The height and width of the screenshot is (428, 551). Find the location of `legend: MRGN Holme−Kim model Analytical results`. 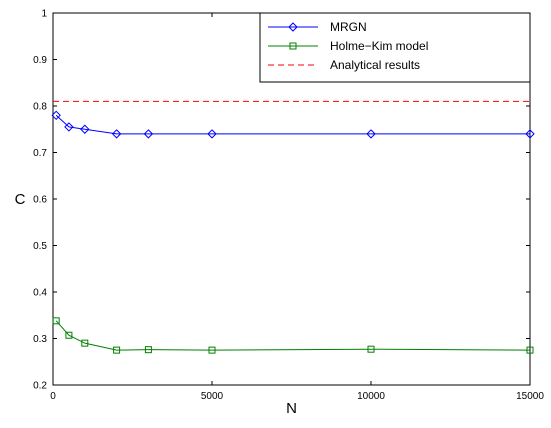

legend: MRGN Holme−Kim model Analytical results is located at coordinates (395, 47).